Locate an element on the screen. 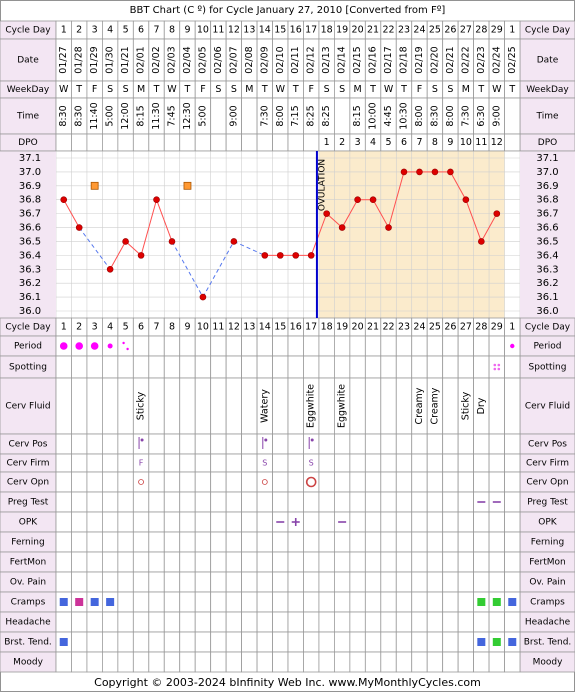 This screenshot has width=575, height=692. row-label-period: Period is located at coordinates (28, 347).